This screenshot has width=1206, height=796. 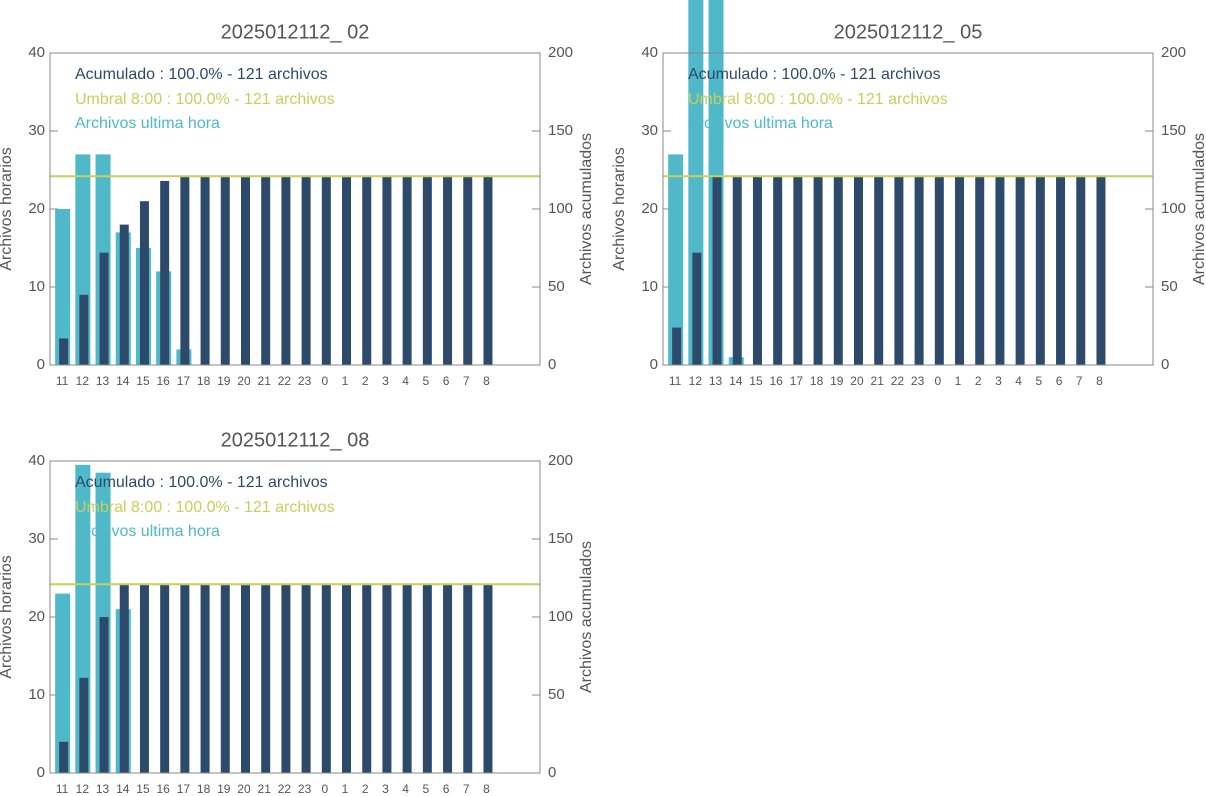 What do you see at coordinates (184, 381) in the screenshot?
I see `x-tick-label: 17` at bounding box center [184, 381].